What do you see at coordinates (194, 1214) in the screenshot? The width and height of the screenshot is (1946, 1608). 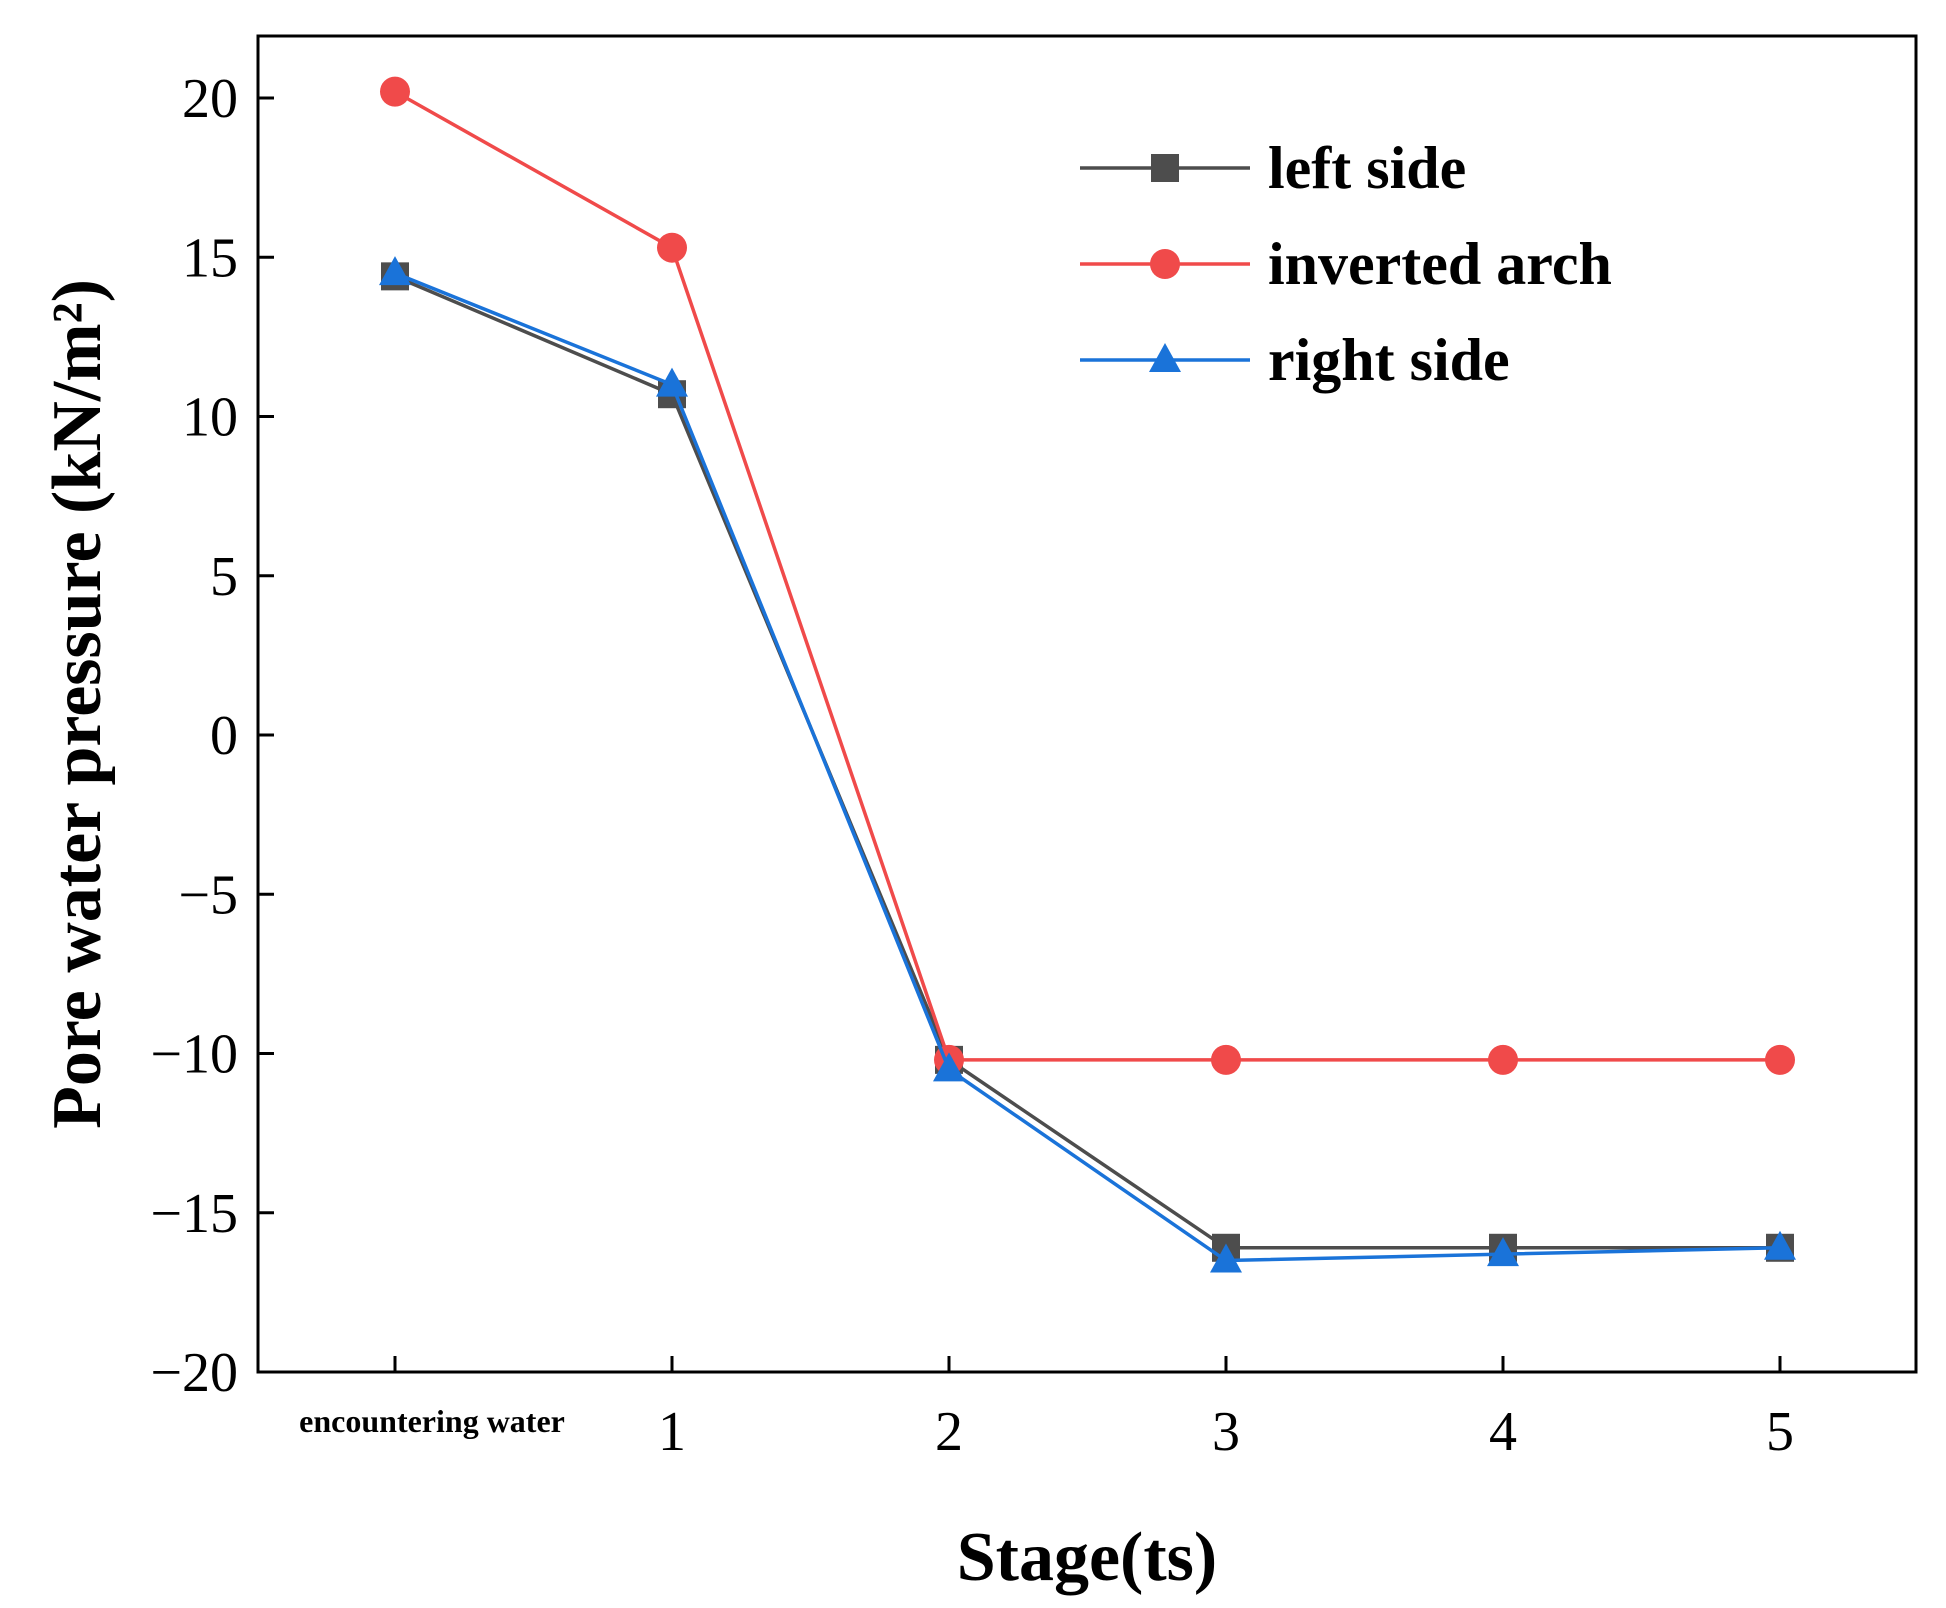 I see `y-tick-label: −15` at bounding box center [194, 1214].